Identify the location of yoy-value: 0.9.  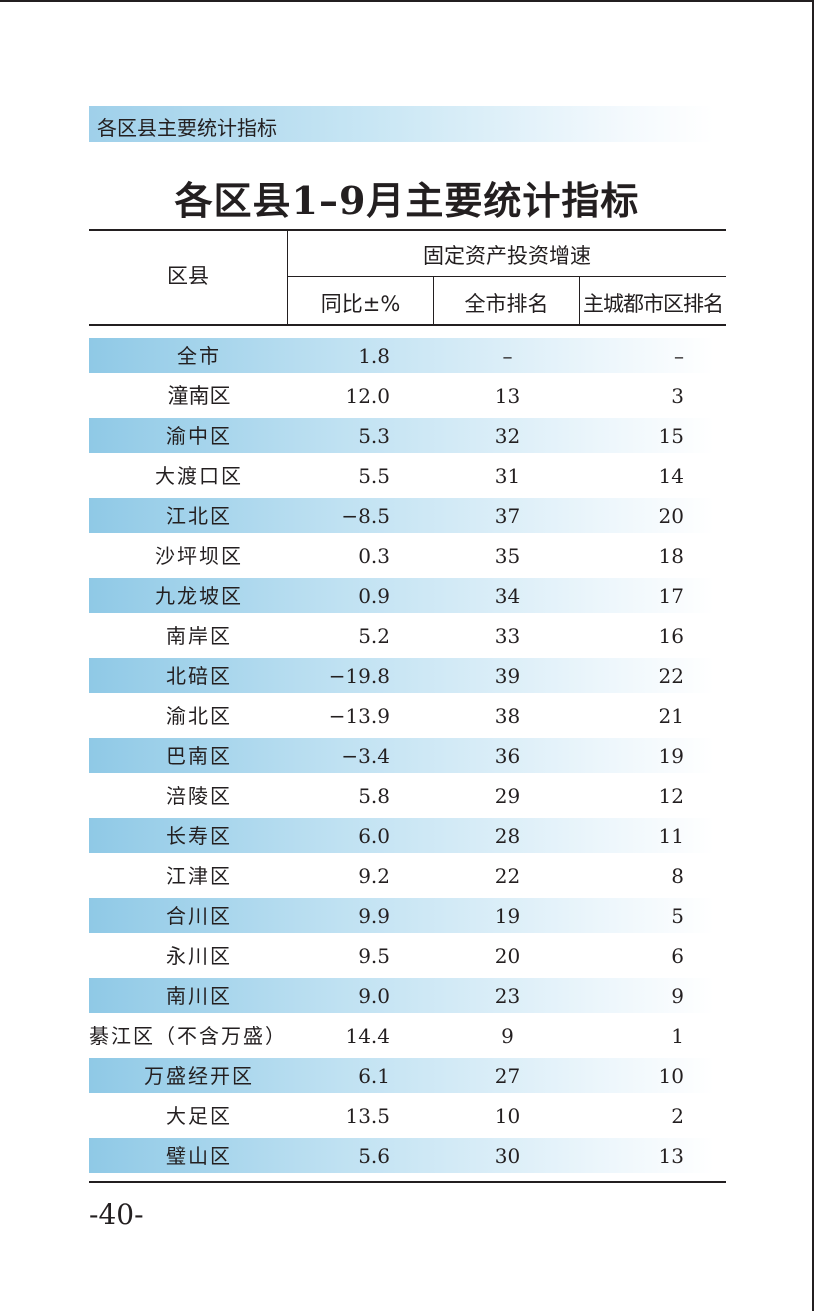
(374, 596).